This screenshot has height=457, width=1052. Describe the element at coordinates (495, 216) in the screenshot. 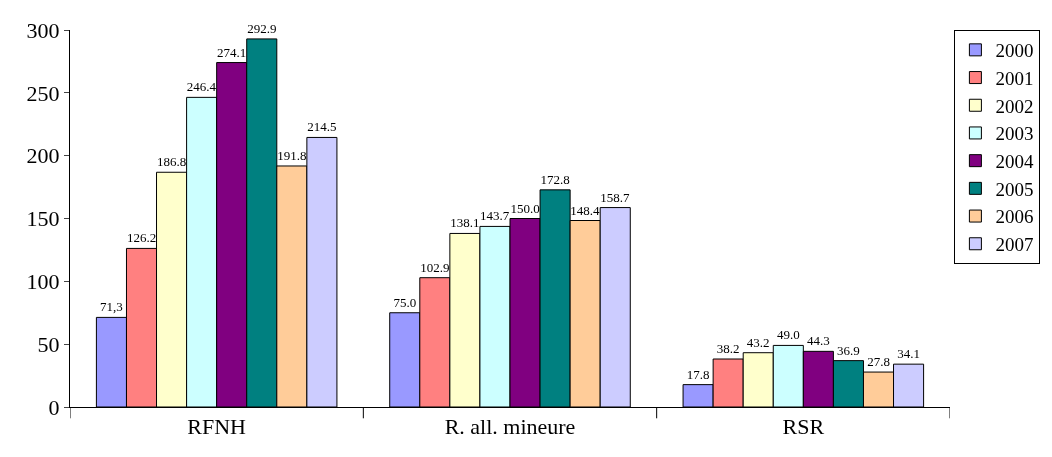

I see `data-label: 143.7` at that location.